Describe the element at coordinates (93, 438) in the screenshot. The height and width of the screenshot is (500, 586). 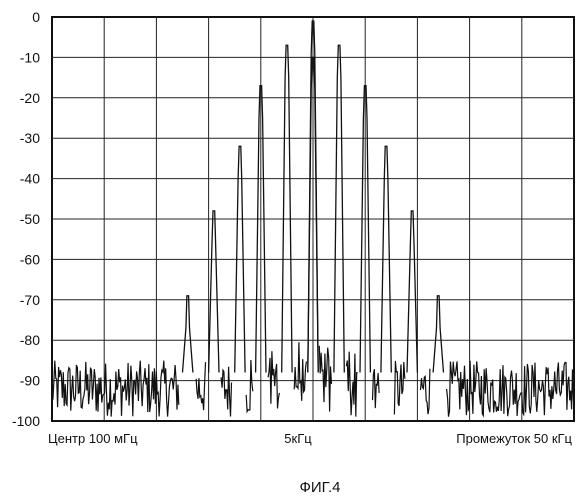
I see `x-label-left: Центр 100 мГц` at that location.